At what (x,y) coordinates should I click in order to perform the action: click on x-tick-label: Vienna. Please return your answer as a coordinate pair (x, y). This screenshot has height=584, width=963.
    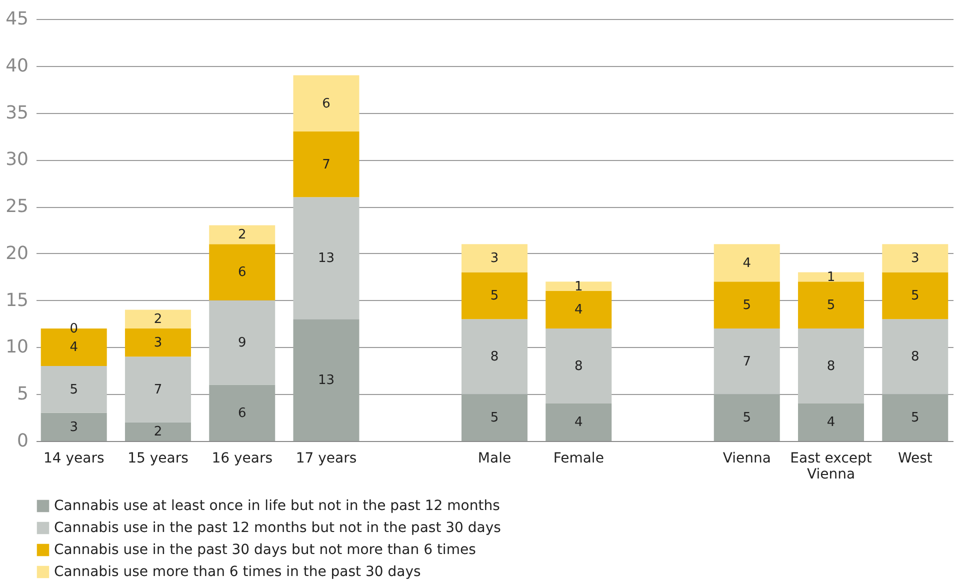
    Looking at the image, I should click on (746, 458).